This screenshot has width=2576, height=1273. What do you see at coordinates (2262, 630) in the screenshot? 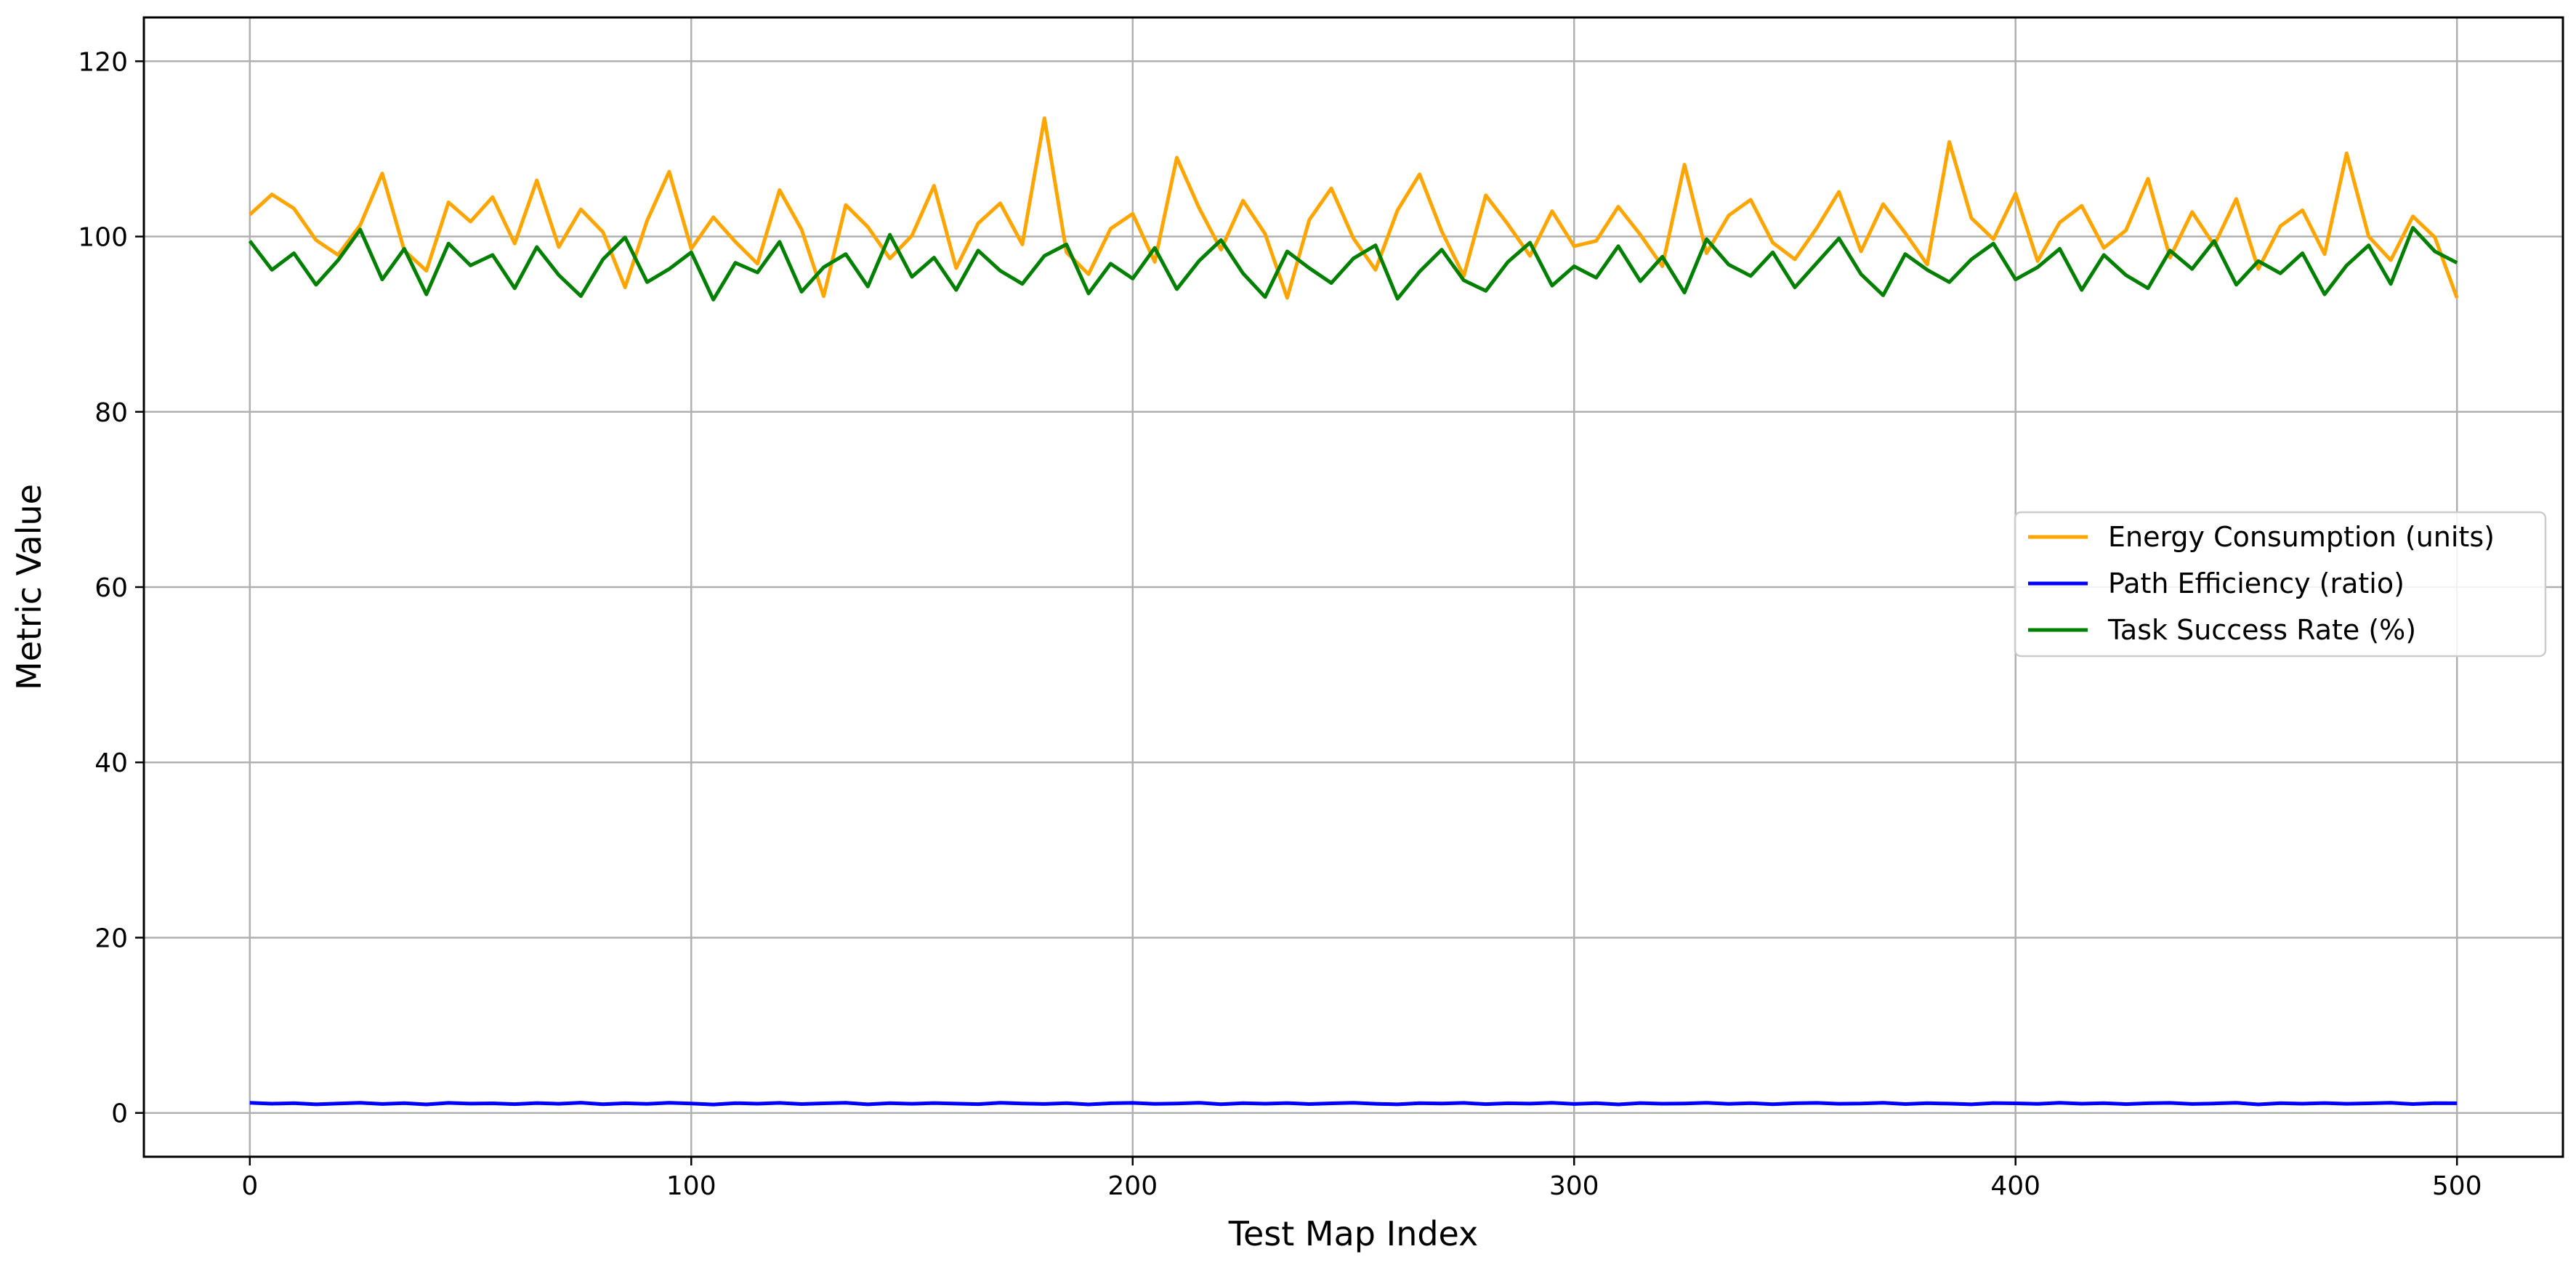
I see `legend-label-2: Task Success Rate (%)` at bounding box center [2262, 630].